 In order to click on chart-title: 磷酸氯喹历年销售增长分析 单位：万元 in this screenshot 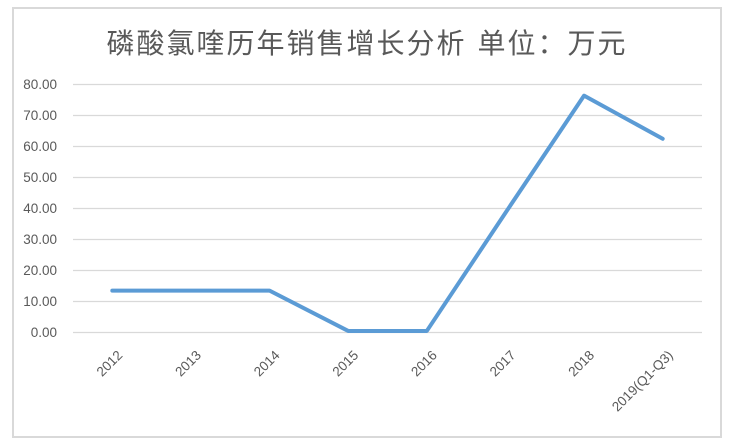, I will do `click(367, 43)`.